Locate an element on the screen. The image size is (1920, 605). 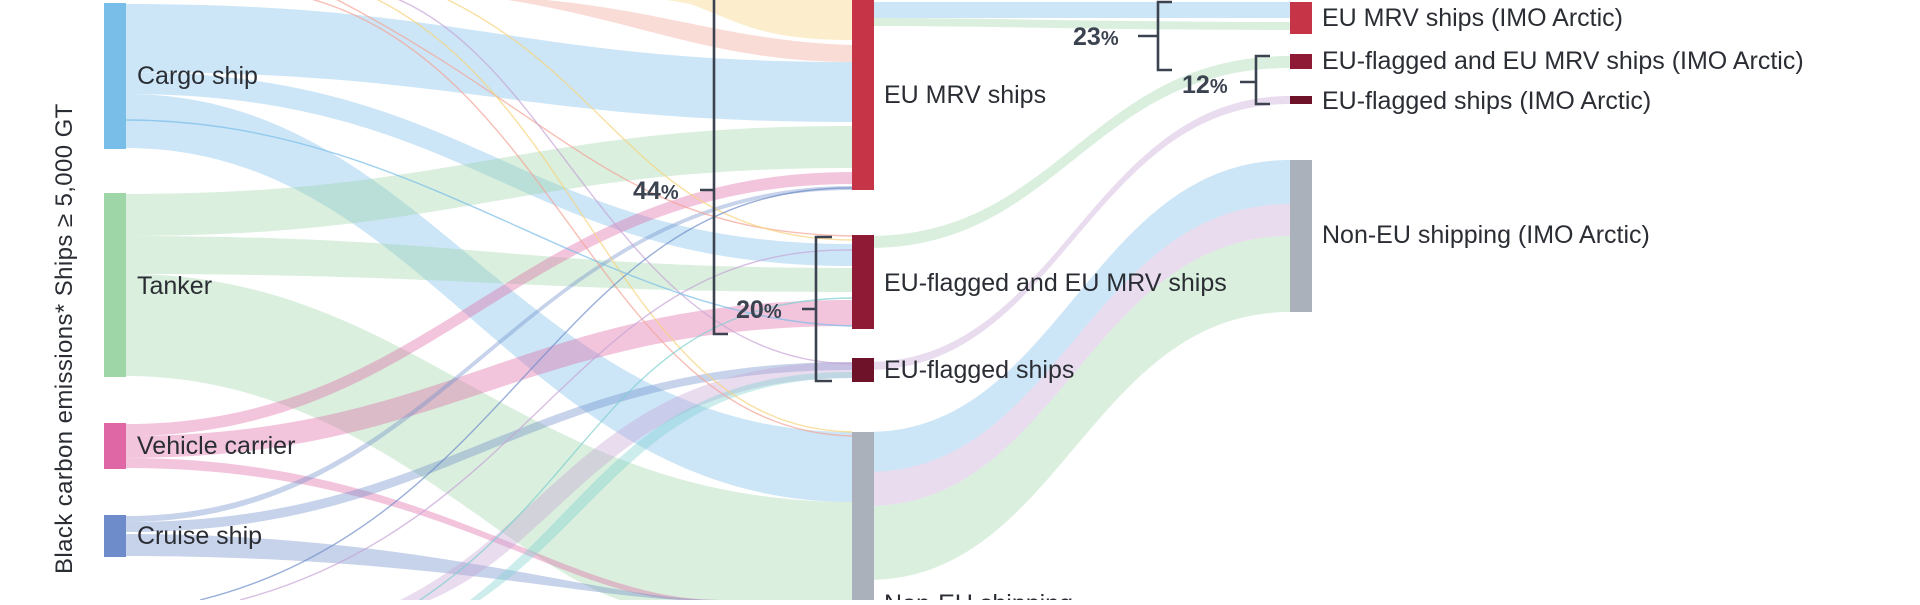
label-eu-flagged-ships-imo-arctic: EU-flagged ships (IMO Arctic) is located at coordinates (1486, 101).